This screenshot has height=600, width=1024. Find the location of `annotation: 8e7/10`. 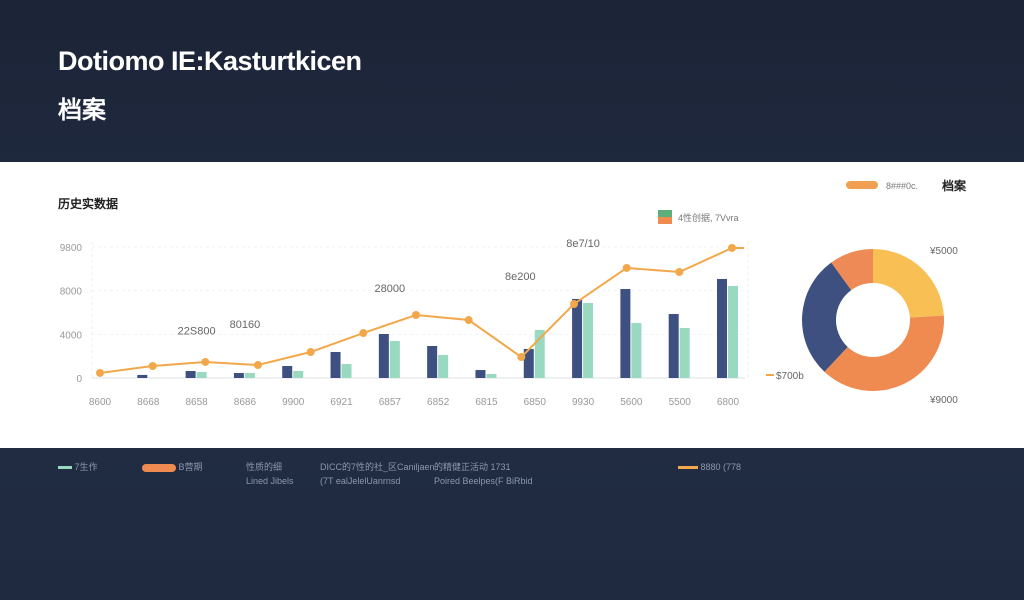

annotation: 8e7/10 is located at coordinates (583, 244).